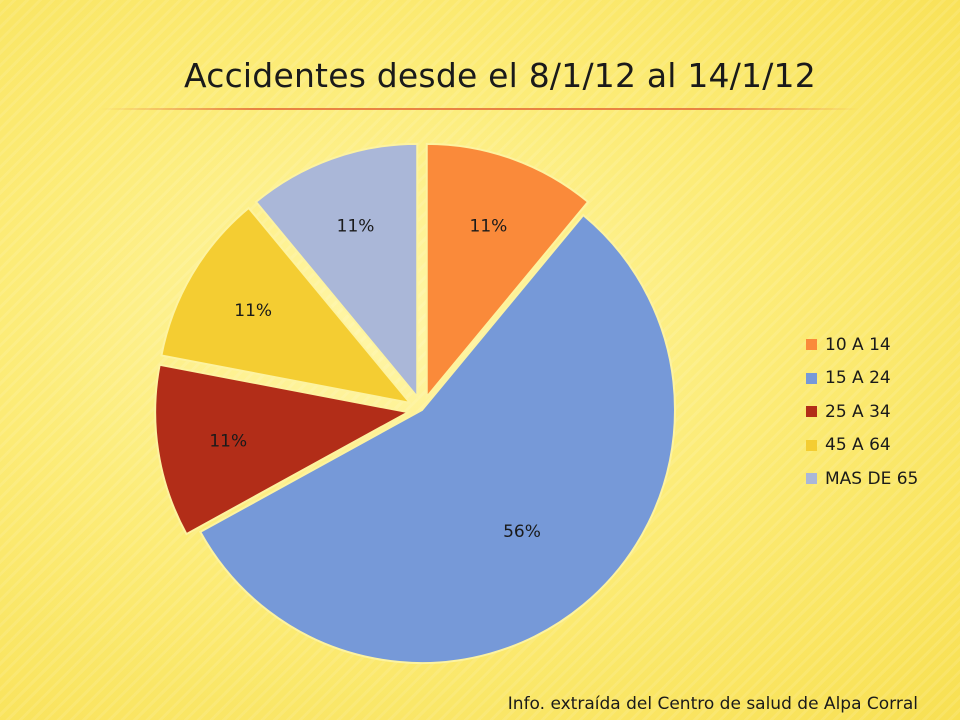 This screenshot has height=720, width=960. What do you see at coordinates (858, 344) in the screenshot?
I see `legend-label: 10 A 14` at bounding box center [858, 344].